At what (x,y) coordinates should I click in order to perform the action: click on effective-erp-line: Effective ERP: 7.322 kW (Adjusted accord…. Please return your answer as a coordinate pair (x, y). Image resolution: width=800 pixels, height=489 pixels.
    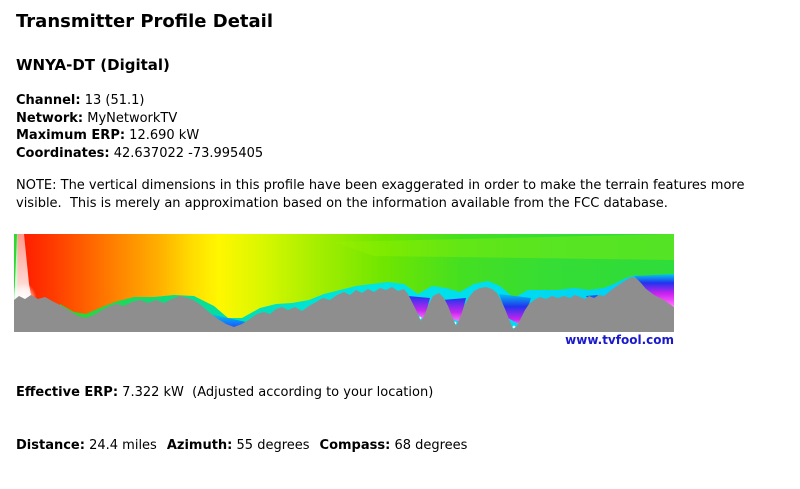
    Looking at the image, I should click on (403, 393).